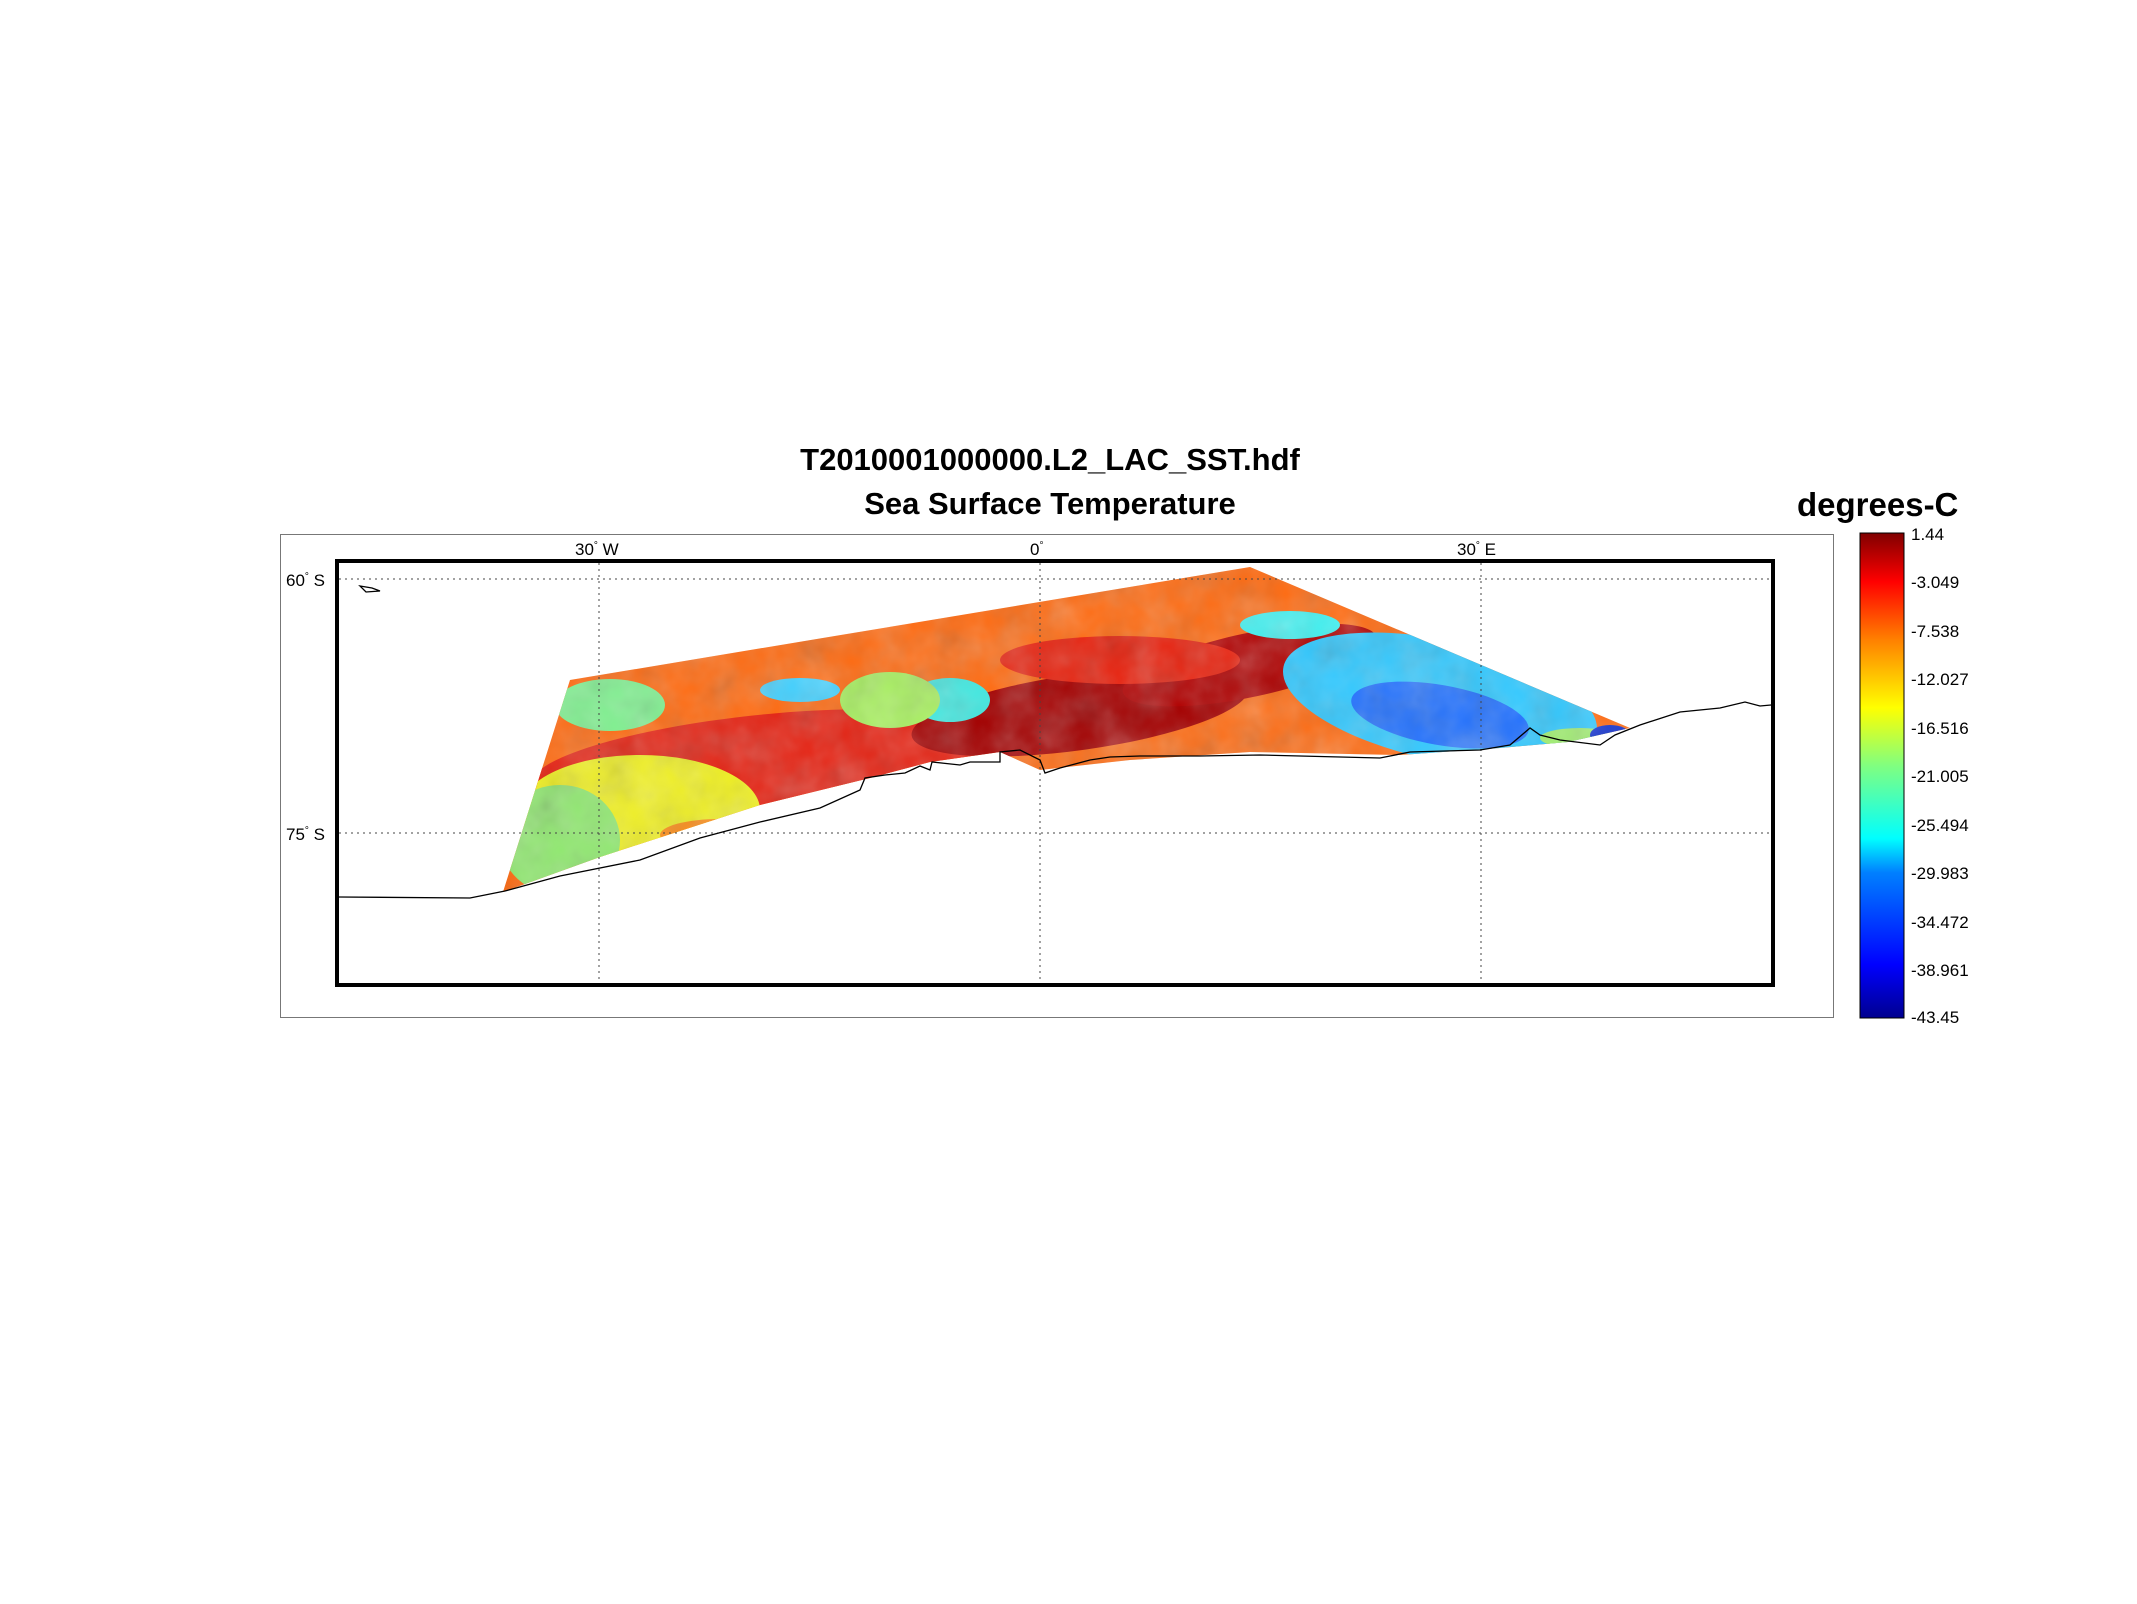  I want to click on colorbar-tick: -38.961, so click(1940, 970).